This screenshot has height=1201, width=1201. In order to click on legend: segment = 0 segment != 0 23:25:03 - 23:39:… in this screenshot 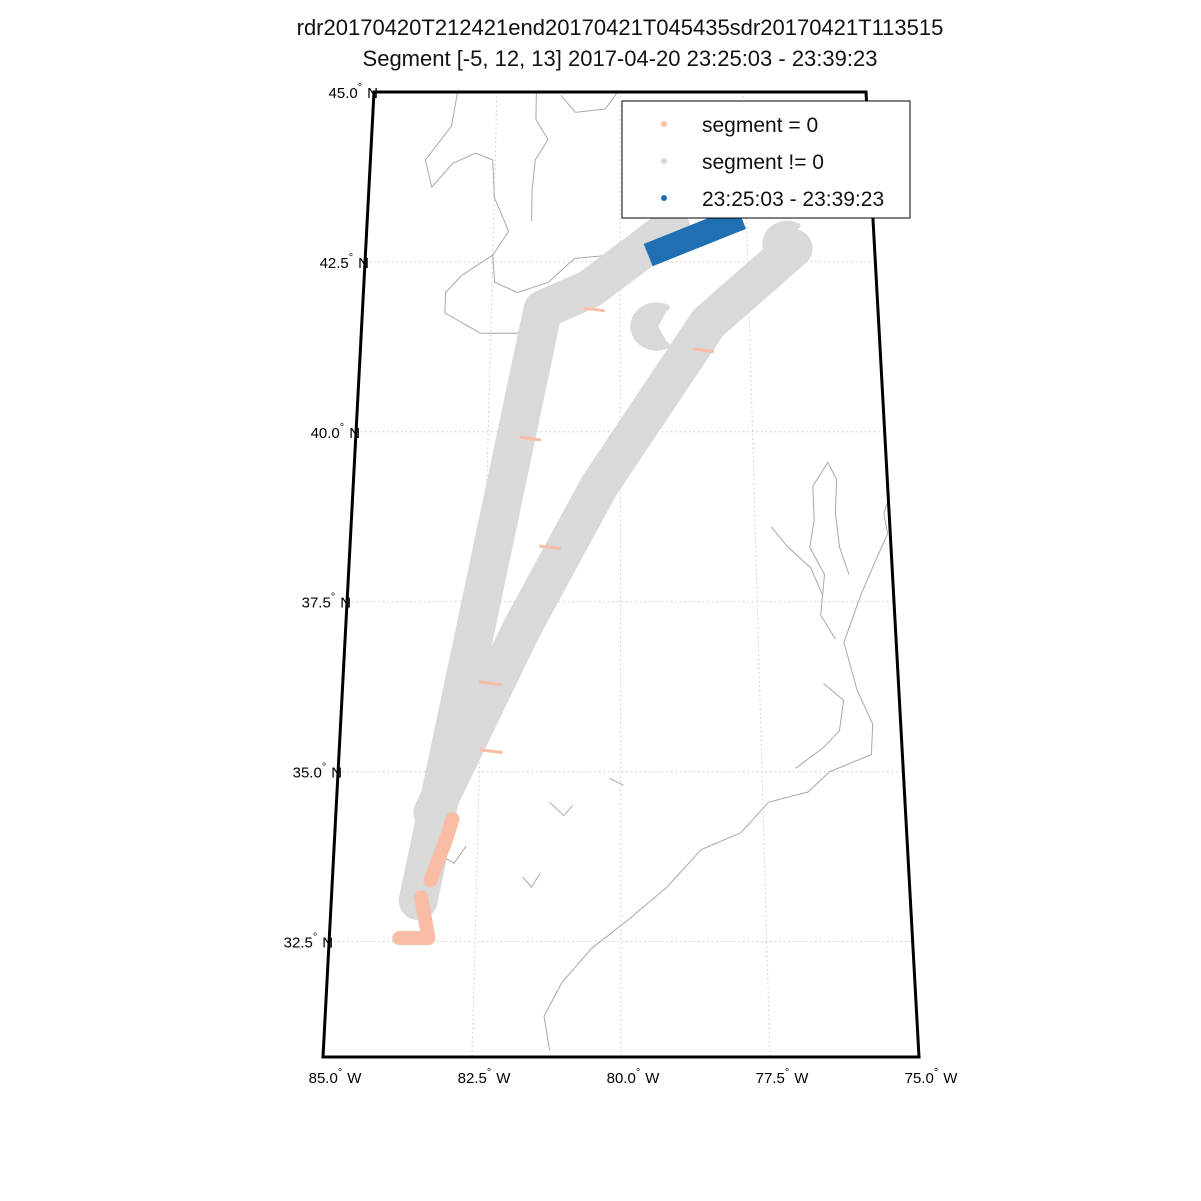, I will do `click(766, 159)`.